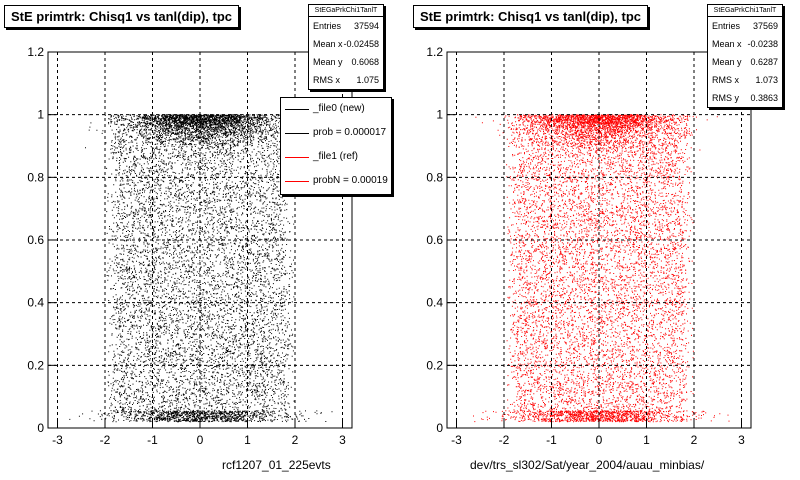 This screenshot has width=800, height=480. Describe the element at coordinates (200, 440) in the screenshot. I see `left-x-tick-label-3: 0` at that location.